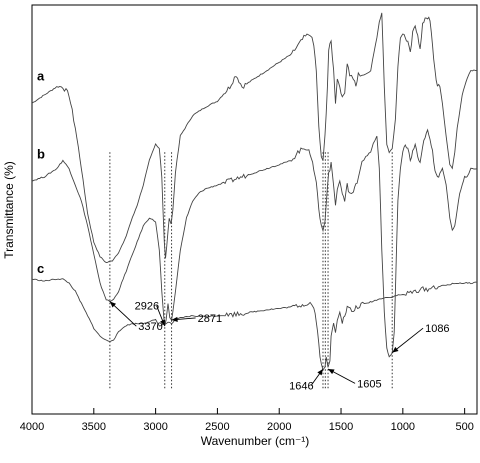 The image size is (480, 463). Describe the element at coordinates (247, 420) in the screenshot. I see `x-axis: 4000 3500 3000 2500 2000 1500 1000 500` at that location.